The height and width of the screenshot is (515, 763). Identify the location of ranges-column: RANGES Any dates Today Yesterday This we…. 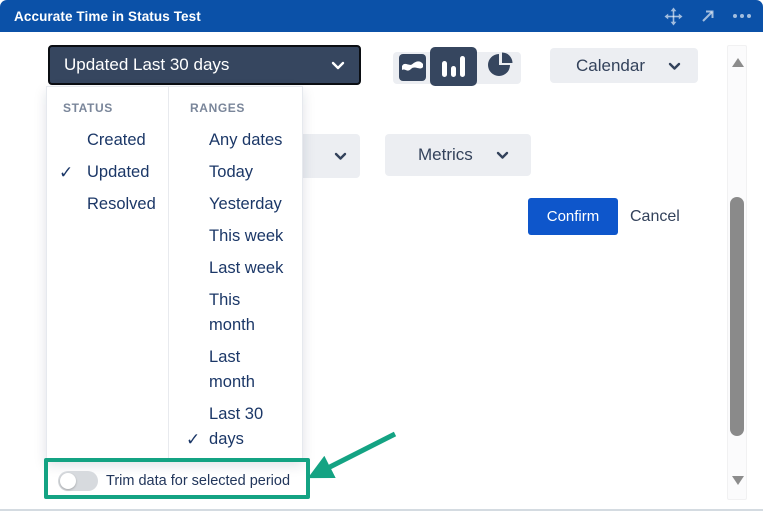
(235, 273).